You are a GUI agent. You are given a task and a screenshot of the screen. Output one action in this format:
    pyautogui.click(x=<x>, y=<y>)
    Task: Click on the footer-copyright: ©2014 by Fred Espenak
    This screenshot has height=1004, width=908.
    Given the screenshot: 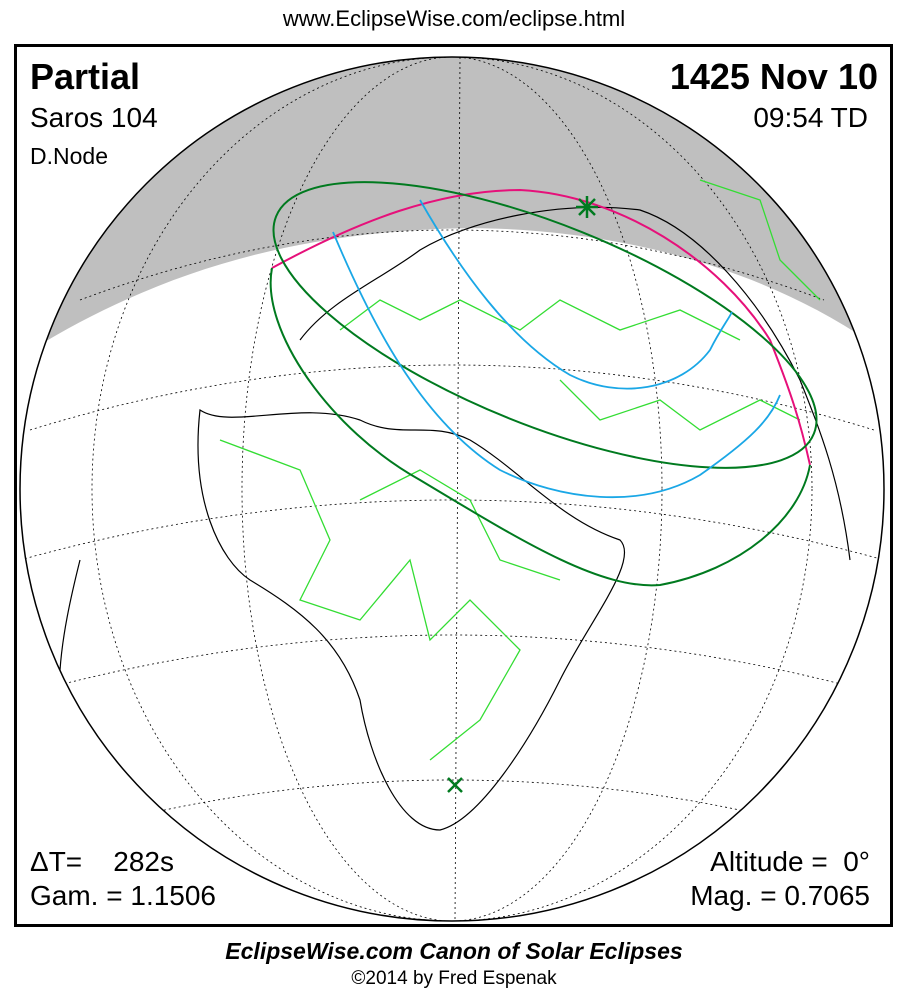 What is the action you would take?
    pyautogui.click(x=454, y=978)
    